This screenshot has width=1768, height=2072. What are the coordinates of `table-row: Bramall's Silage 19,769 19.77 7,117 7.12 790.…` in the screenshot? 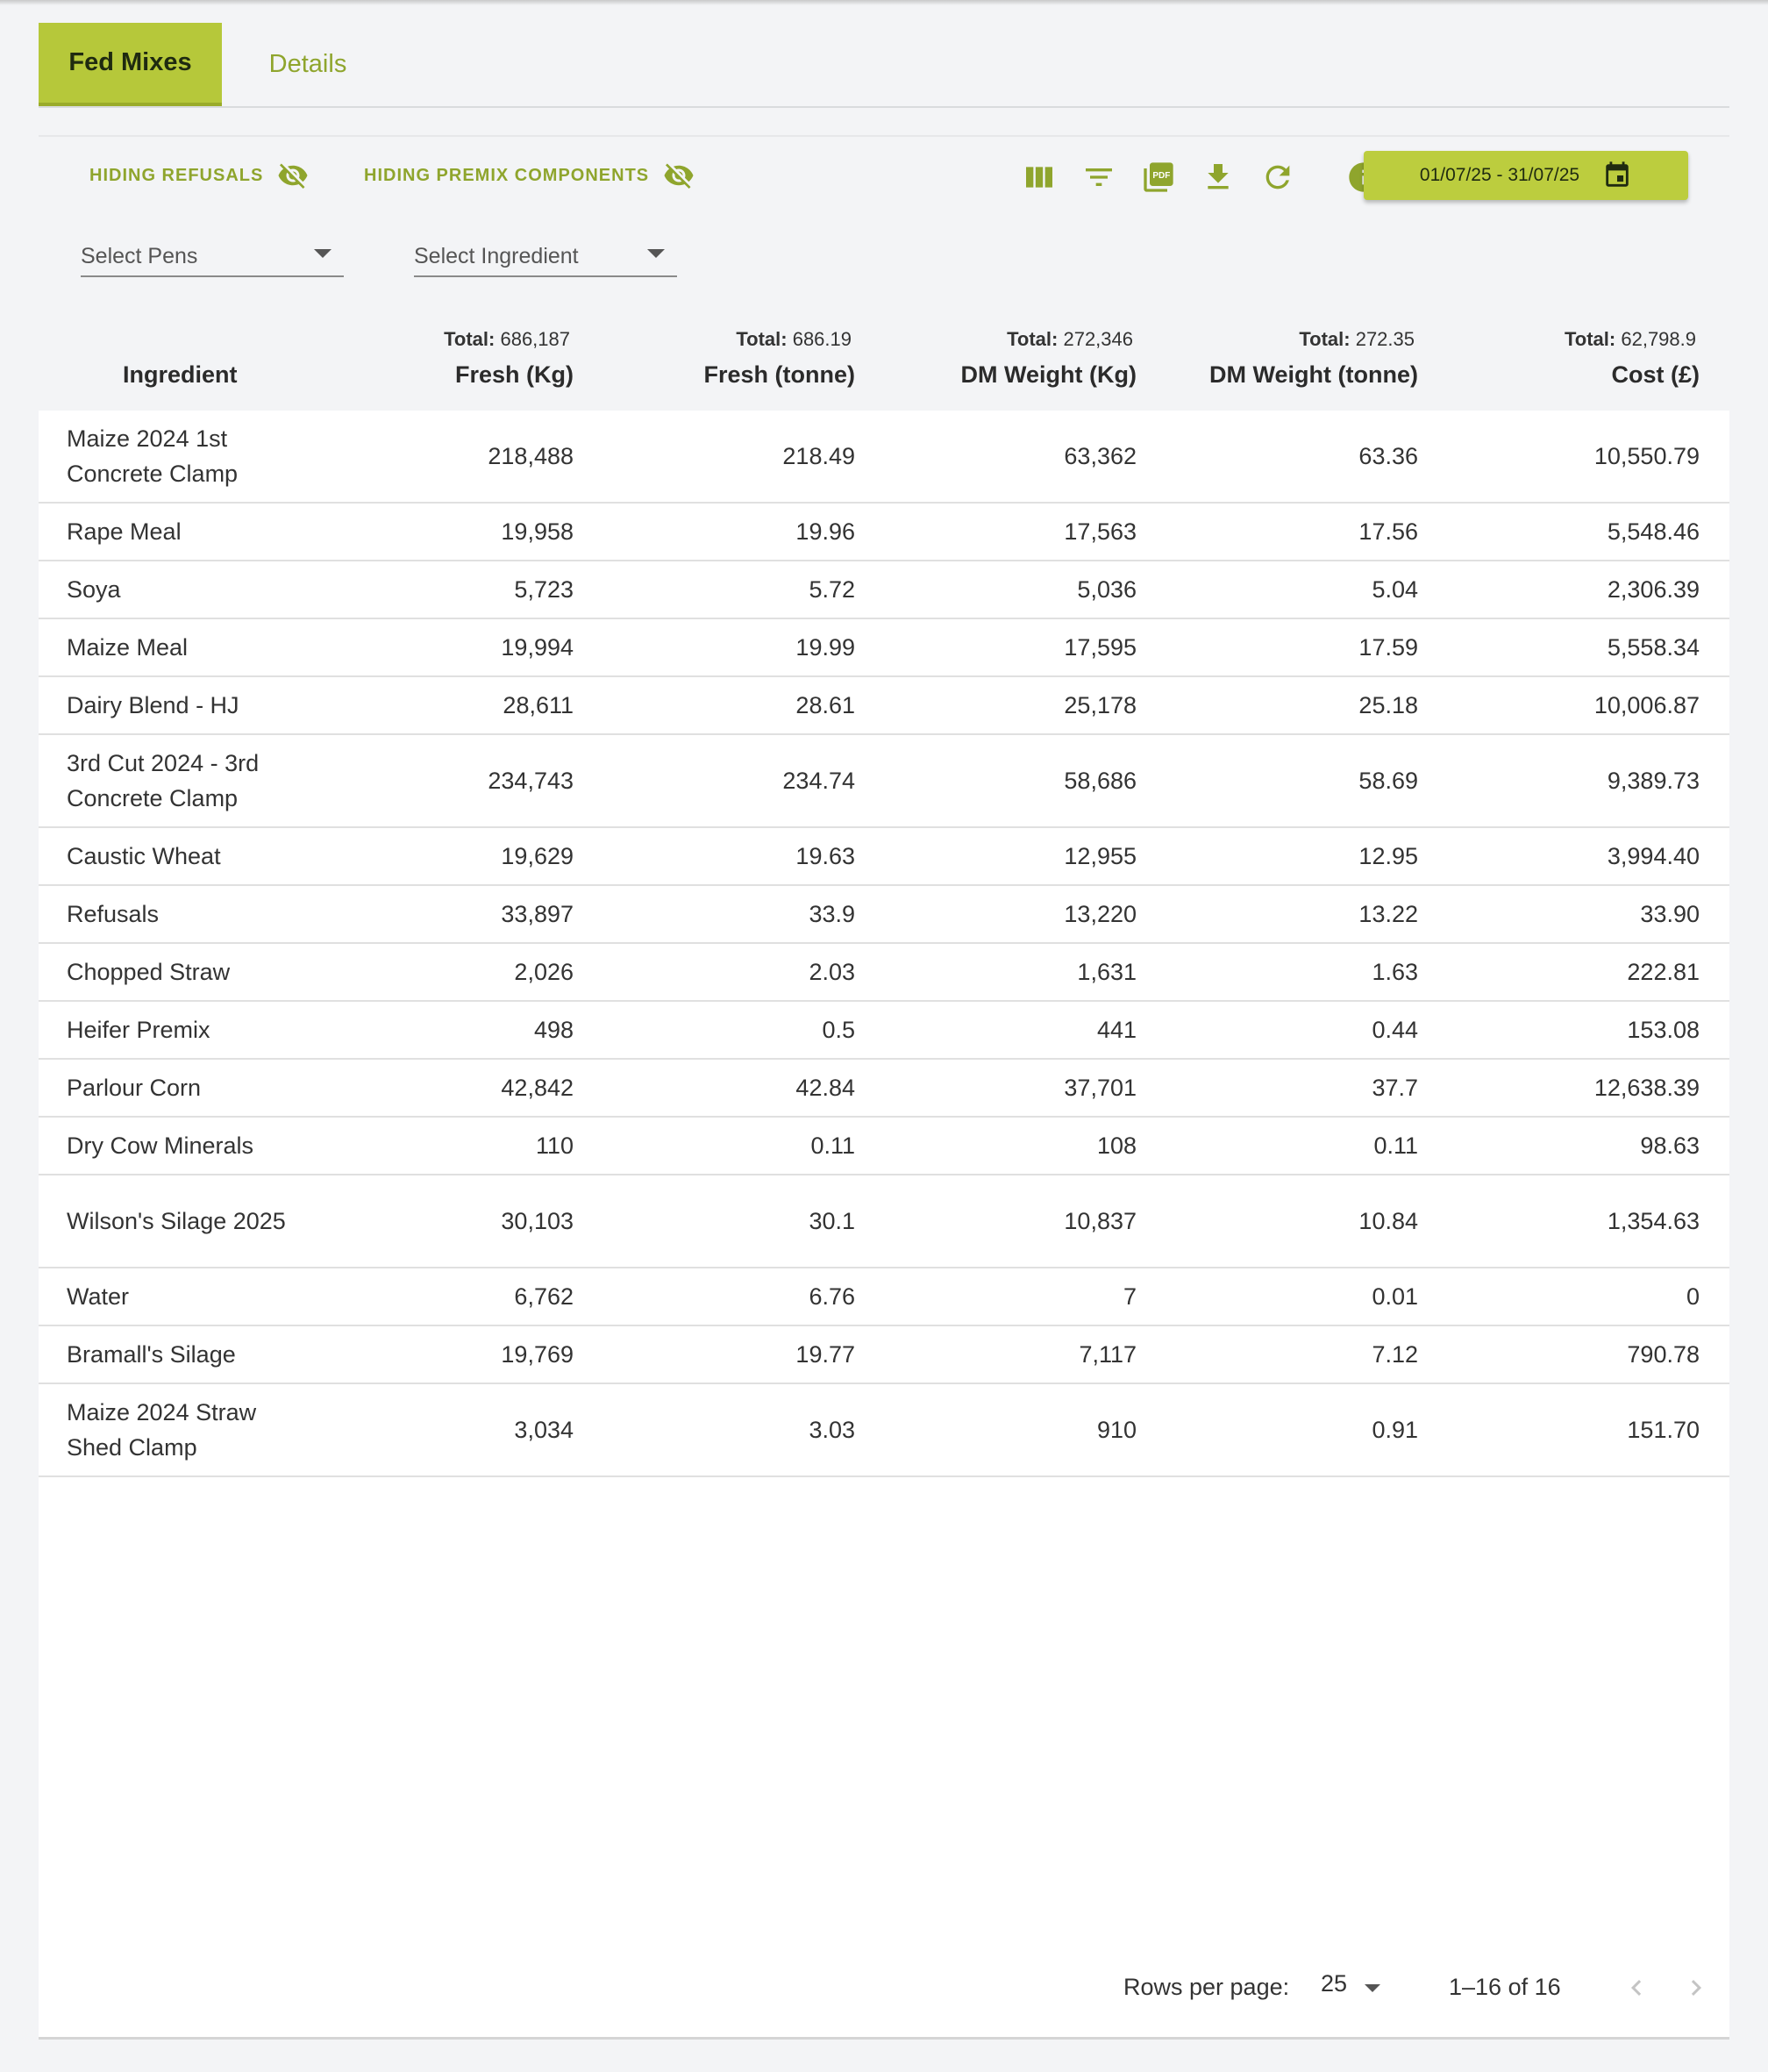 It's located at (884, 1355).